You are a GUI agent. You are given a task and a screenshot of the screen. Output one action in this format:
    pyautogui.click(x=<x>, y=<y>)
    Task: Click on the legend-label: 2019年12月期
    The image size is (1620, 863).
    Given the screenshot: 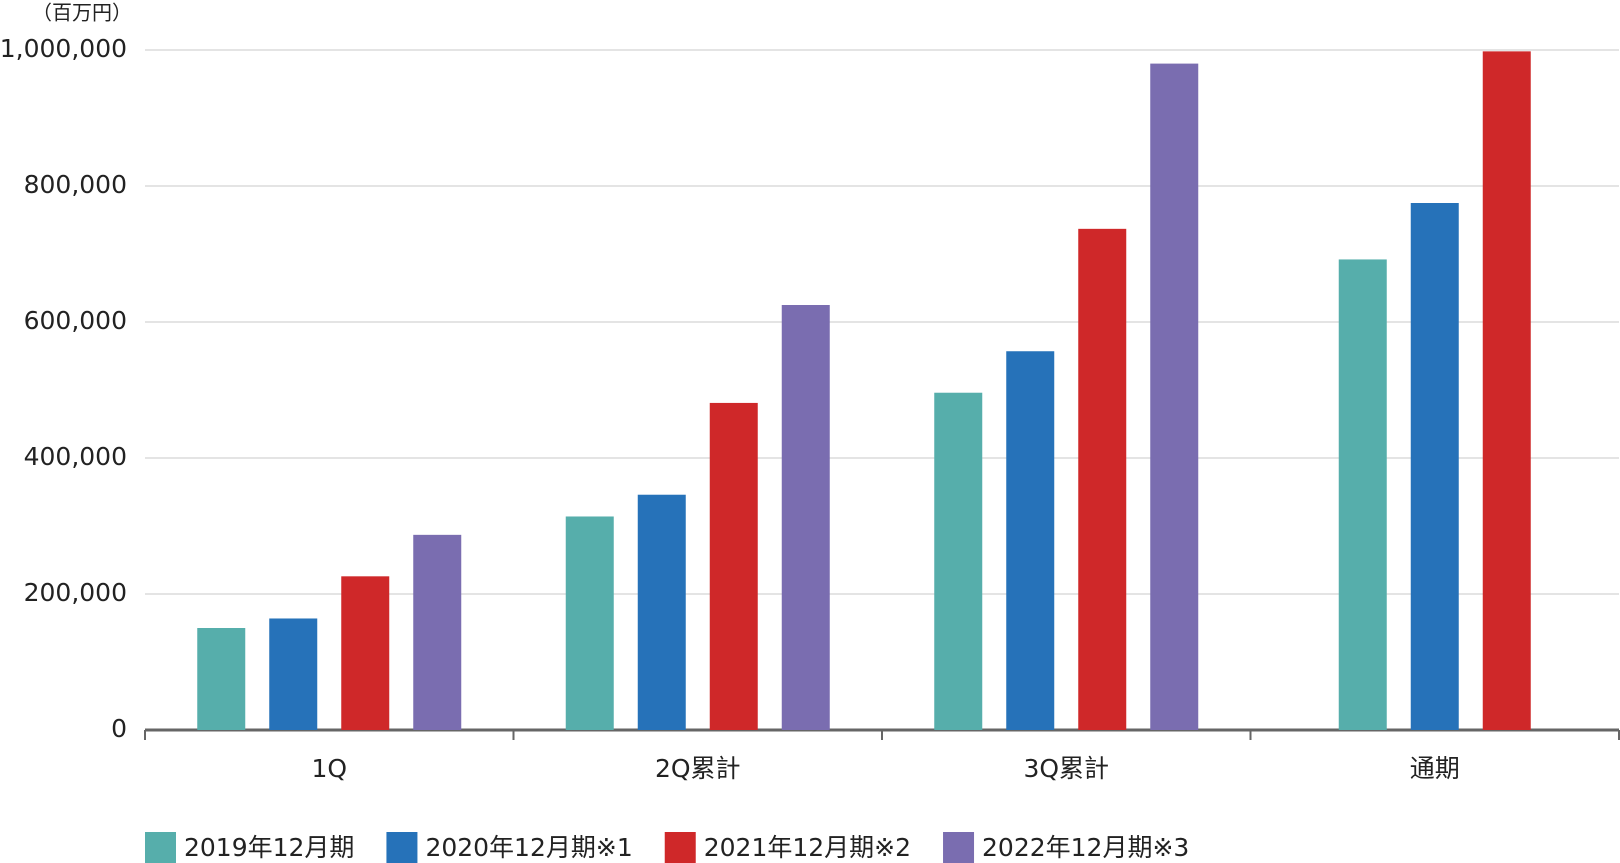 What is the action you would take?
    pyautogui.click(x=269, y=847)
    